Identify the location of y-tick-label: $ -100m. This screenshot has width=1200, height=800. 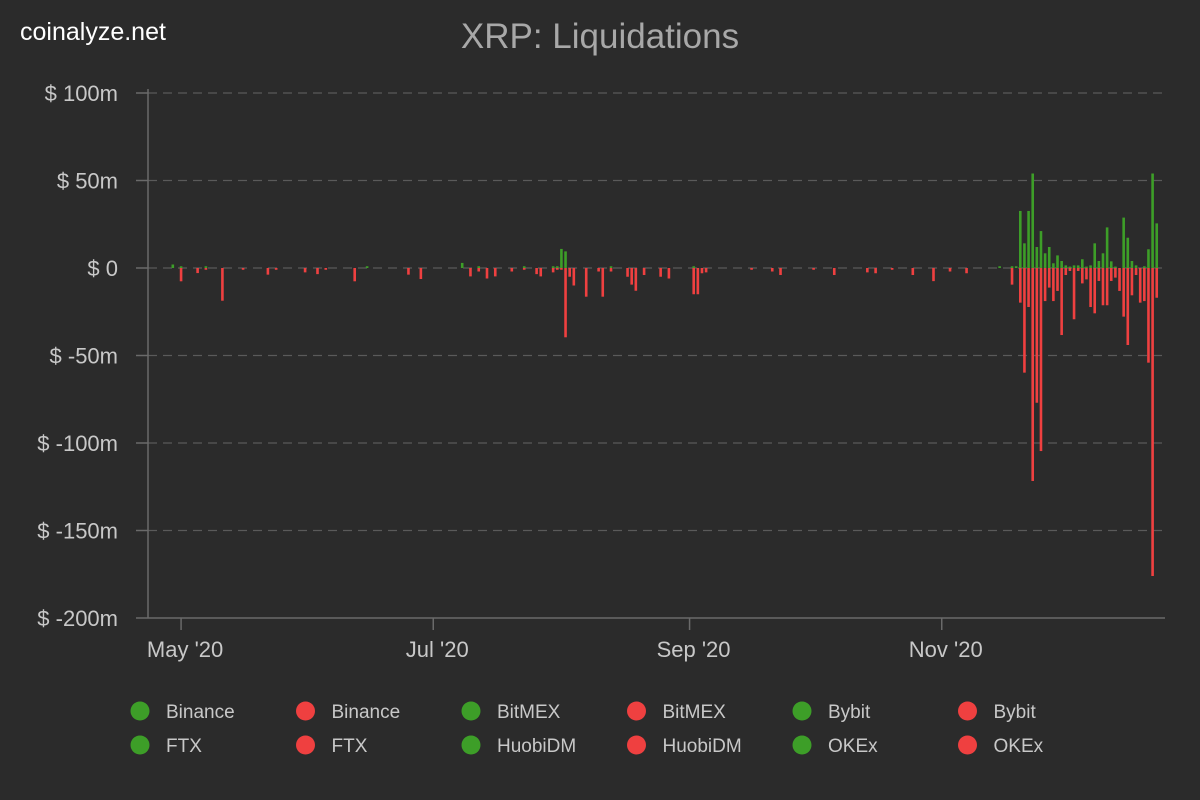
(77, 443).